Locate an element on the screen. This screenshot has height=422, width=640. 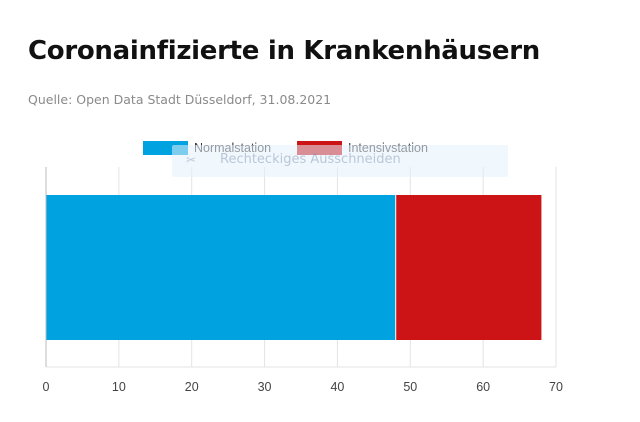
x-tick-label: 0 is located at coordinates (46, 387).